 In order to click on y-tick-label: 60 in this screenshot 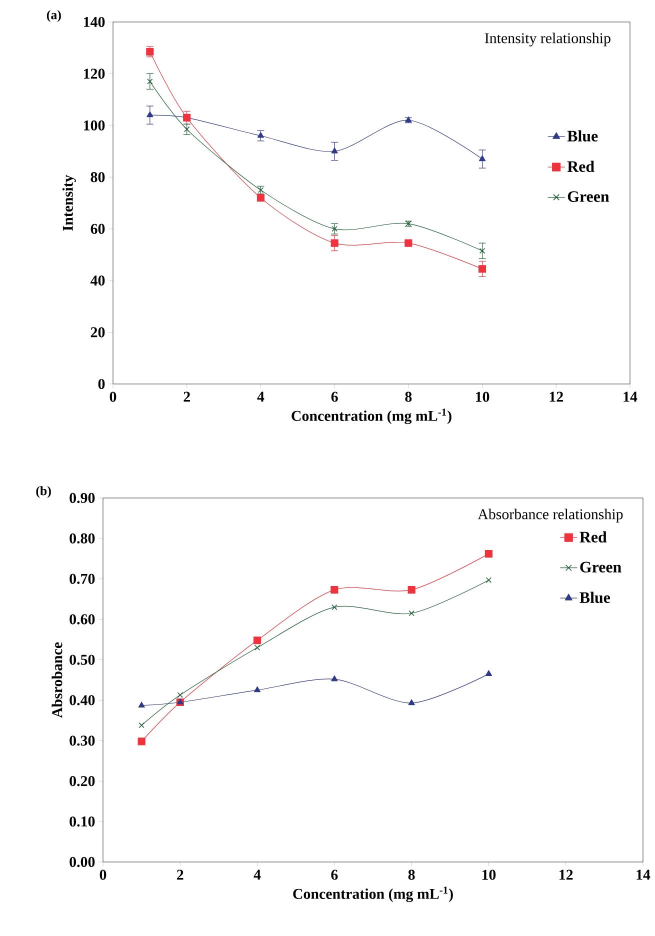, I will do `click(97, 229)`.